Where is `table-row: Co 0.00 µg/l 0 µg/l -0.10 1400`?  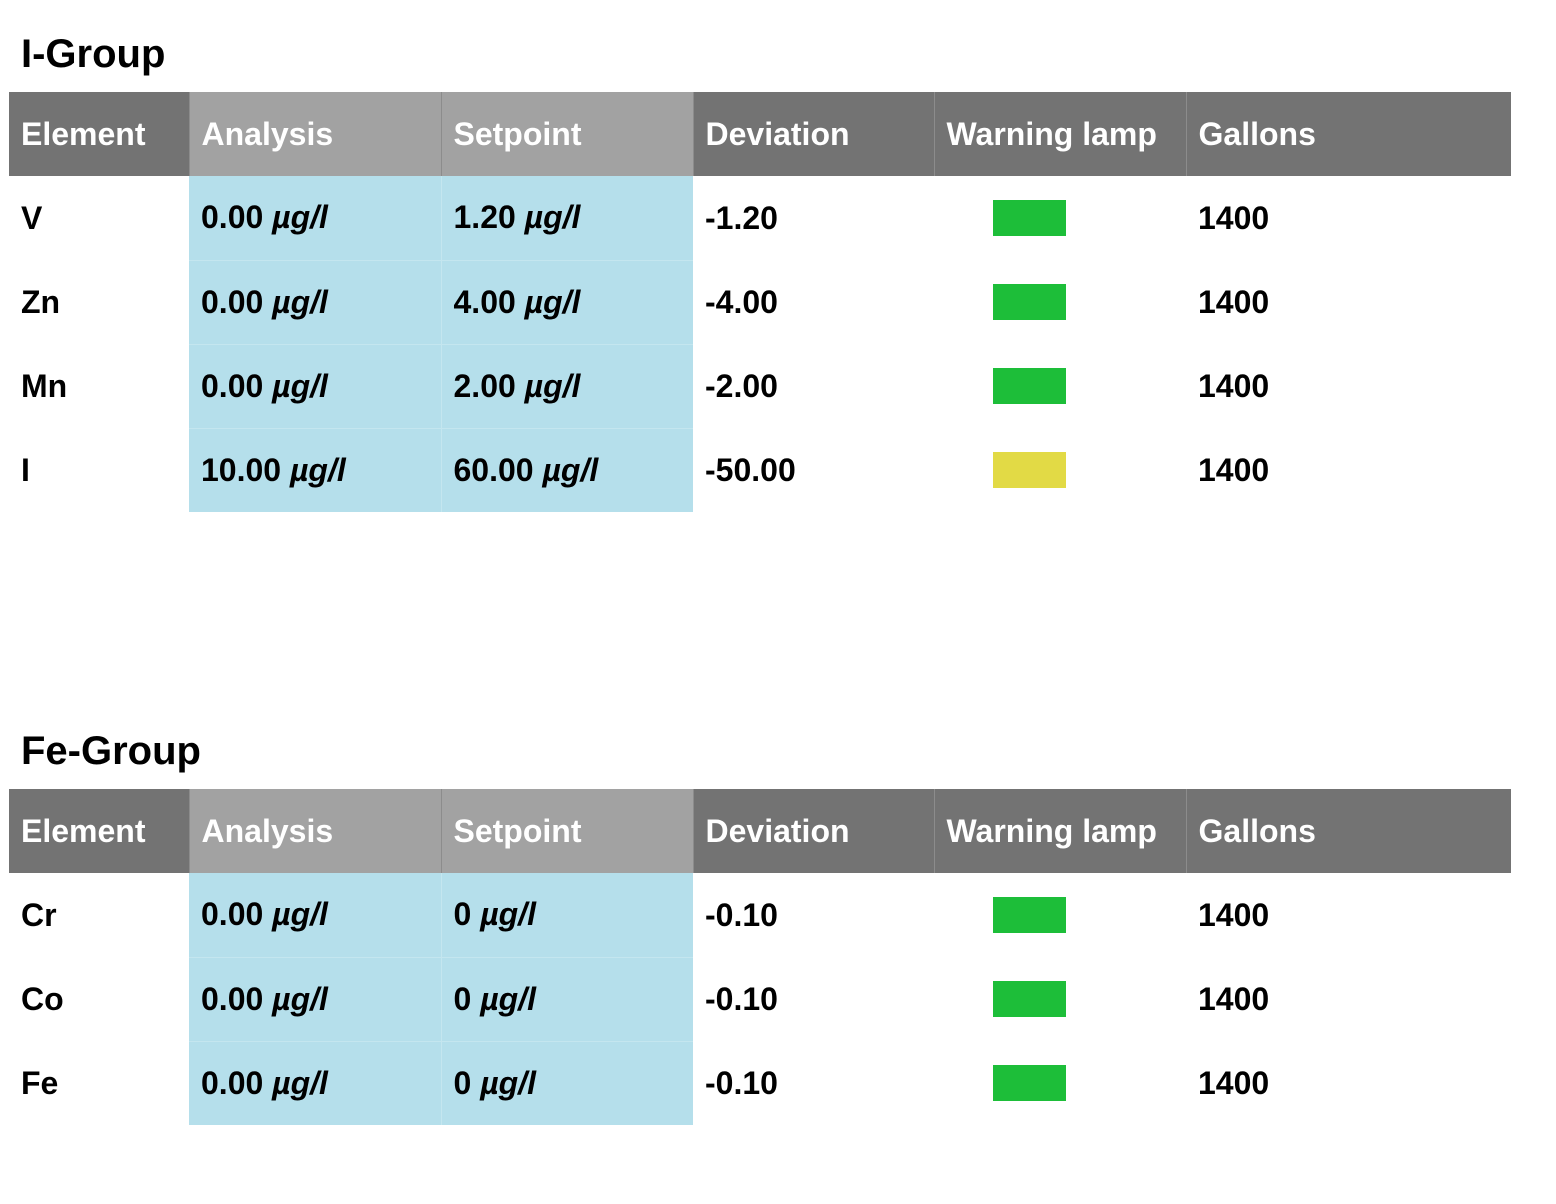 table-row: Co 0.00 µg/l 0 µg/l -0.10 1400 is located at coordinates (760, 998).